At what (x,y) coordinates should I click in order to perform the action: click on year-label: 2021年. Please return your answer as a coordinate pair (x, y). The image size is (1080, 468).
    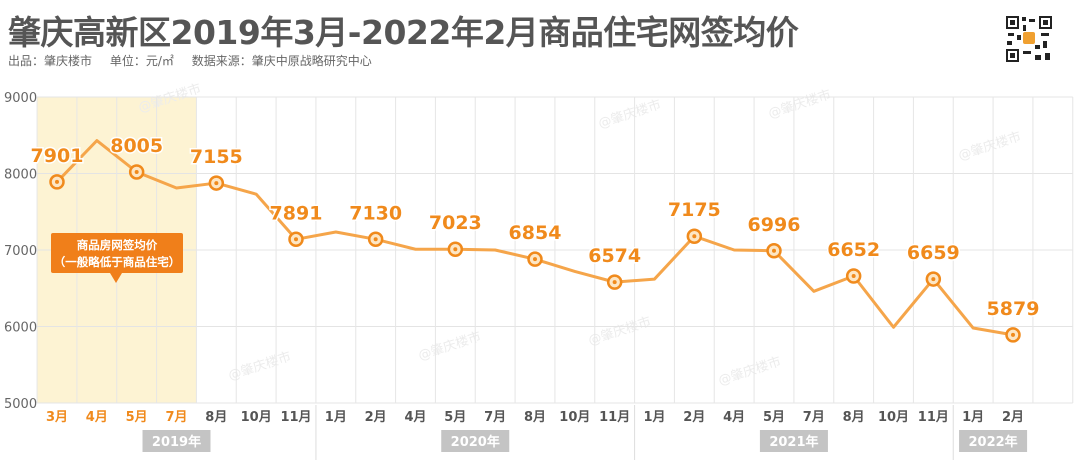
    Looking at the image, I should click on (793, 442).